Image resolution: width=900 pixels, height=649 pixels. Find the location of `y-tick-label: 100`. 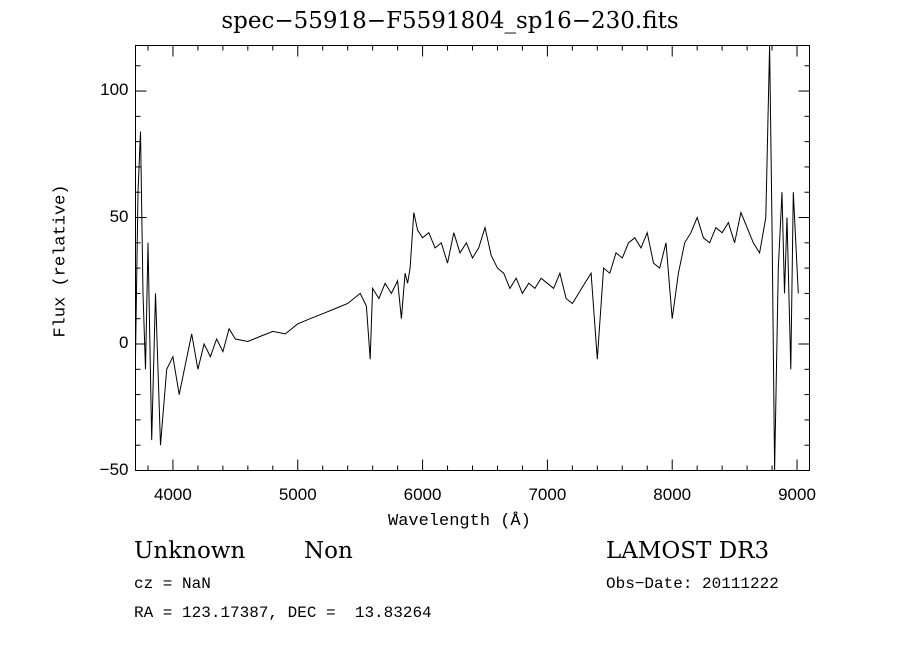

y-tick-label: 100 is located at coordinates (114, 90).